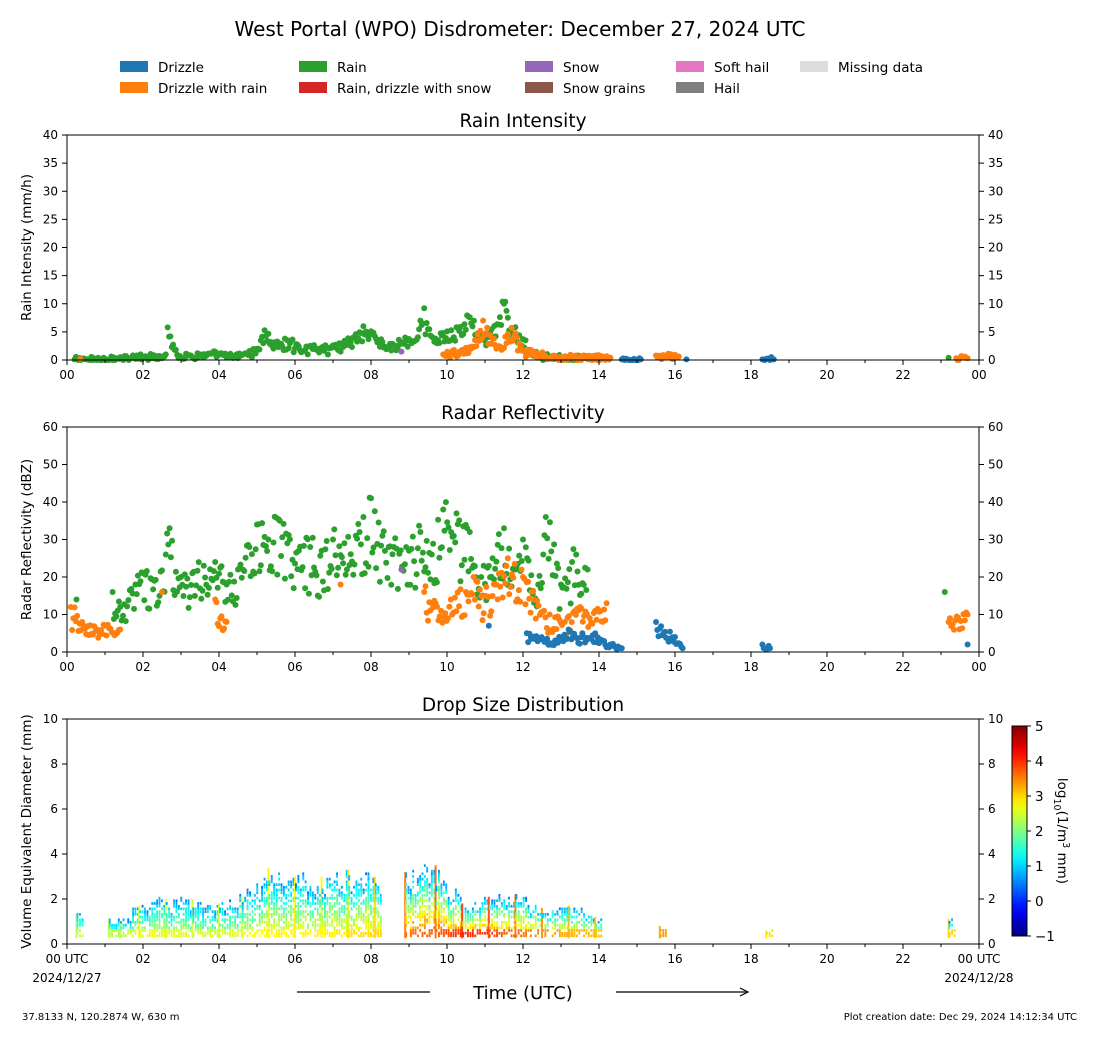 The image size is (1097, 1042). Describe the element at coordinates (446, 375) in the screenshot. I see `x-tick-label: 10` at that location.